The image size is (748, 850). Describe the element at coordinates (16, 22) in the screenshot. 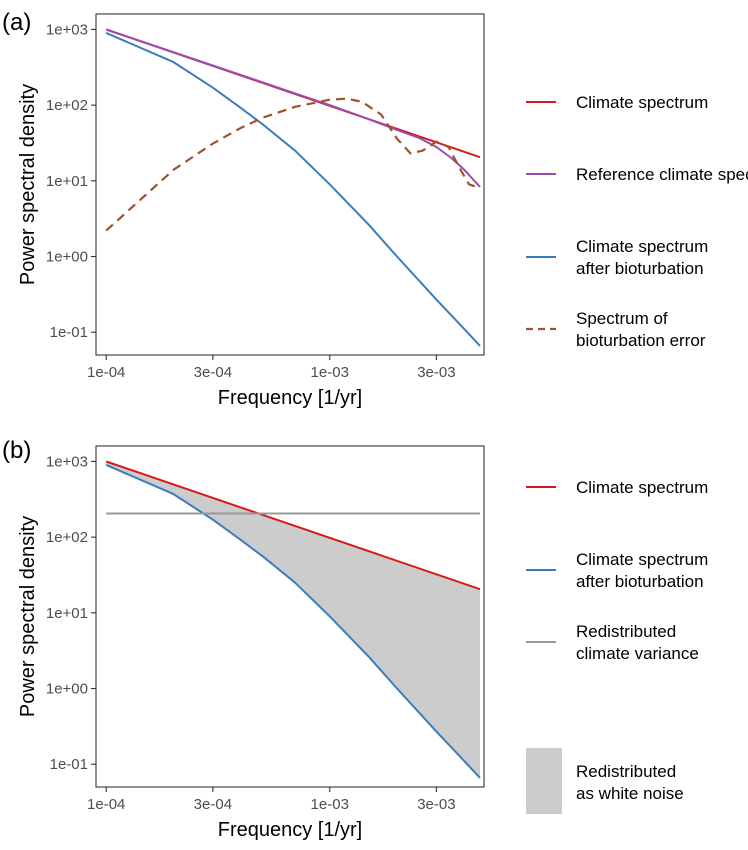

I see `panel-label: (a)` at that location.